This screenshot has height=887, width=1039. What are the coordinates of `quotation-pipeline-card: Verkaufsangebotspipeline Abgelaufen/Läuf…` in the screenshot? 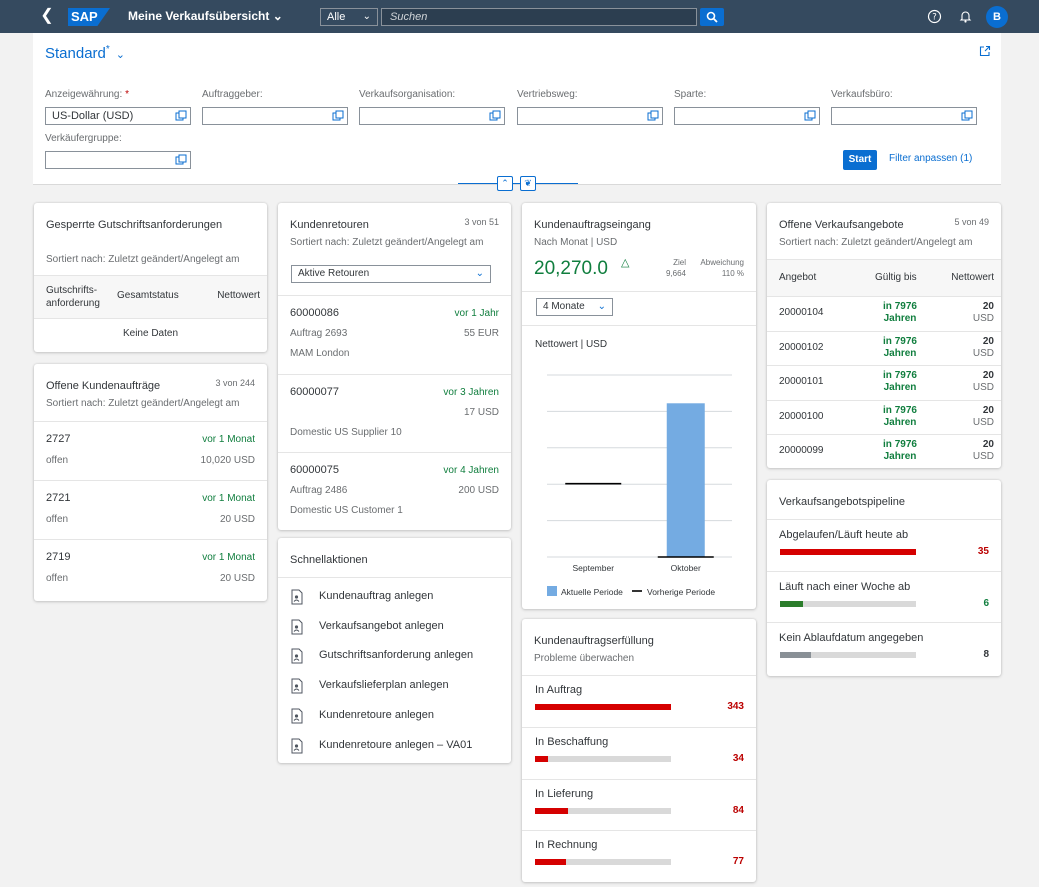 It's located at (884, 578).